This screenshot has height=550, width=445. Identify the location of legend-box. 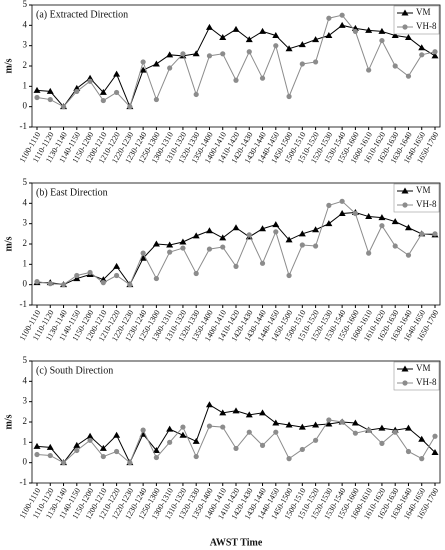
(416, 198).